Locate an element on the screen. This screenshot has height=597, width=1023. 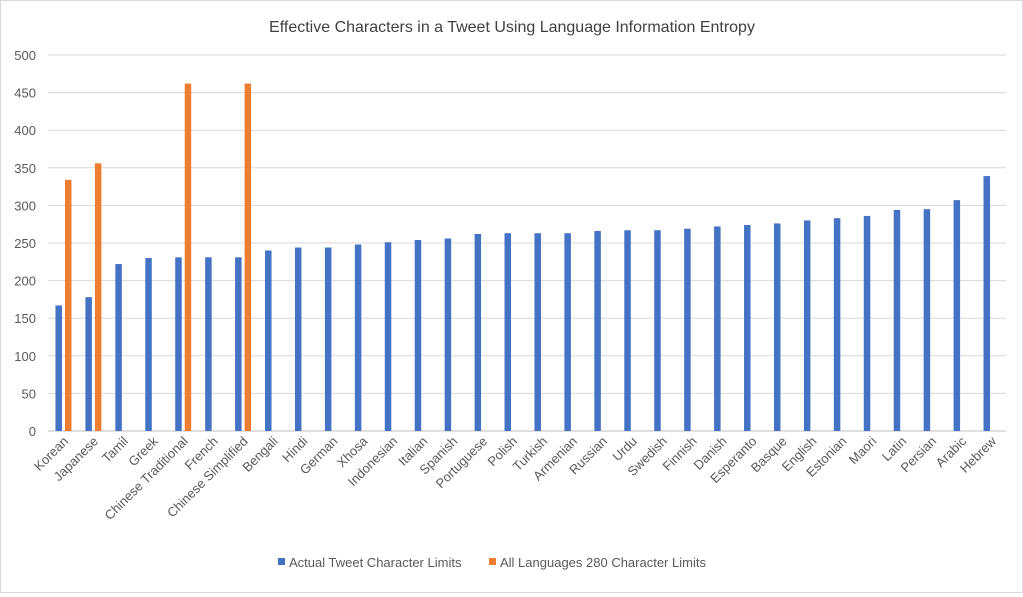
y-axis-labels: 0 50 100 150 200 250 300 350 400 450 500 is located at coordinates (25, 243).